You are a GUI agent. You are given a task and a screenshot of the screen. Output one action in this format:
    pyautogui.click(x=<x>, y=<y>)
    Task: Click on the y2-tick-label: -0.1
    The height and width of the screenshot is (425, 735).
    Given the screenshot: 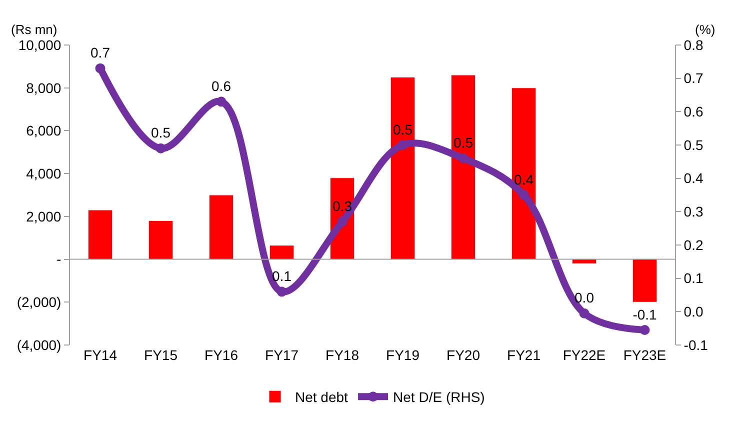 What is the action you would take?
    pyautogui.click(x=696, y=344)
    